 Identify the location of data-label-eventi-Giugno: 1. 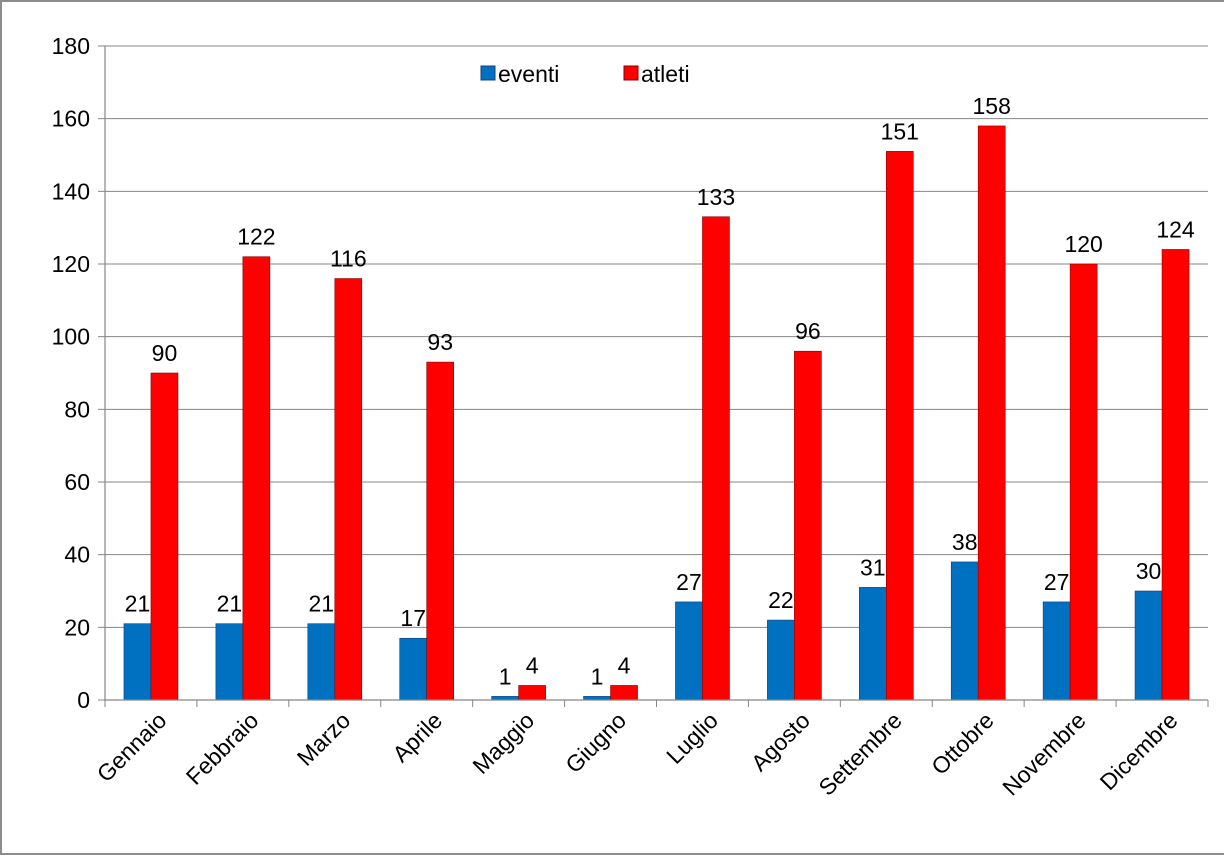
(597, 676).